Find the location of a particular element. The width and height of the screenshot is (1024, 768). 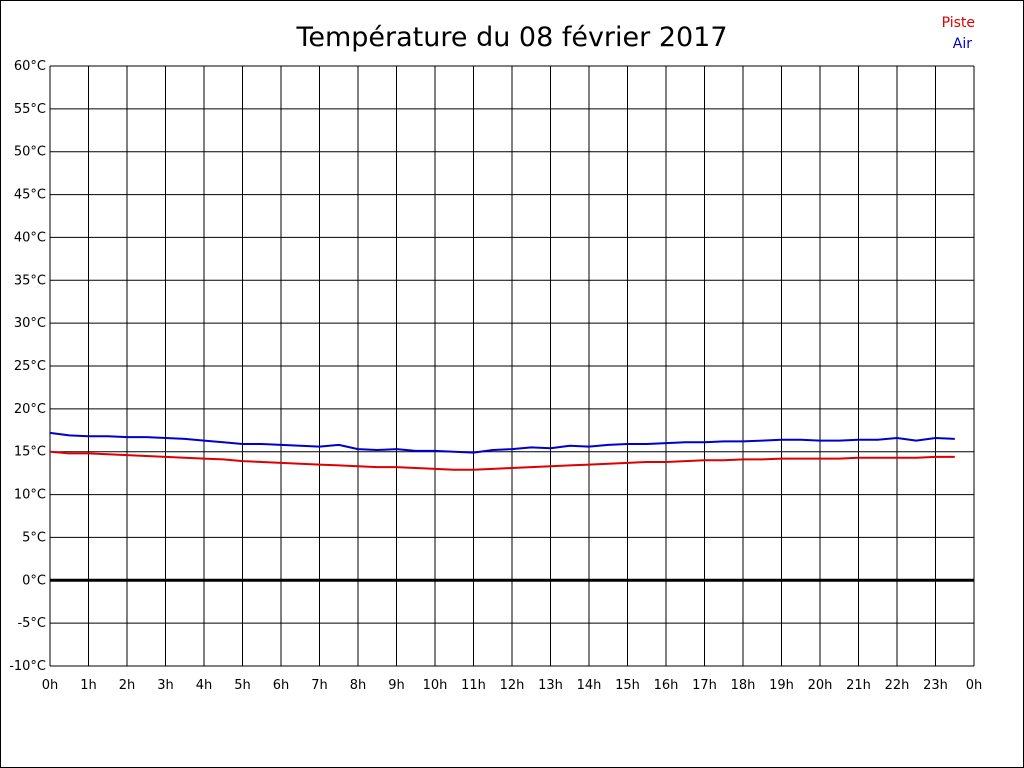

x-tick-label: 19h is located at coordinates (781, 685).